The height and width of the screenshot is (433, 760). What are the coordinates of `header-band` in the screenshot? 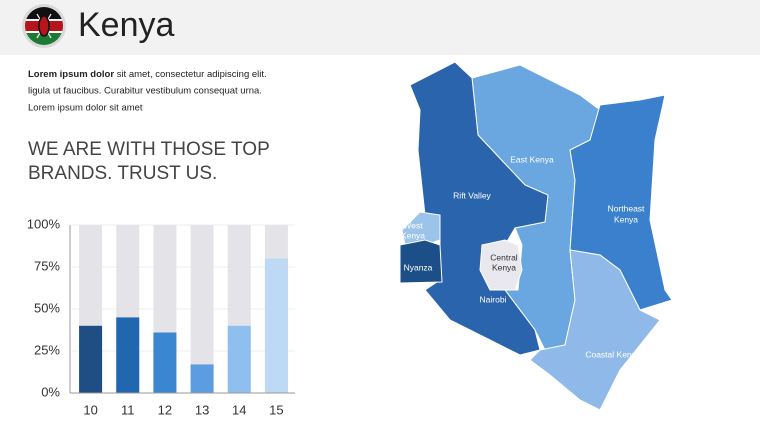 It's located at (380, 27).